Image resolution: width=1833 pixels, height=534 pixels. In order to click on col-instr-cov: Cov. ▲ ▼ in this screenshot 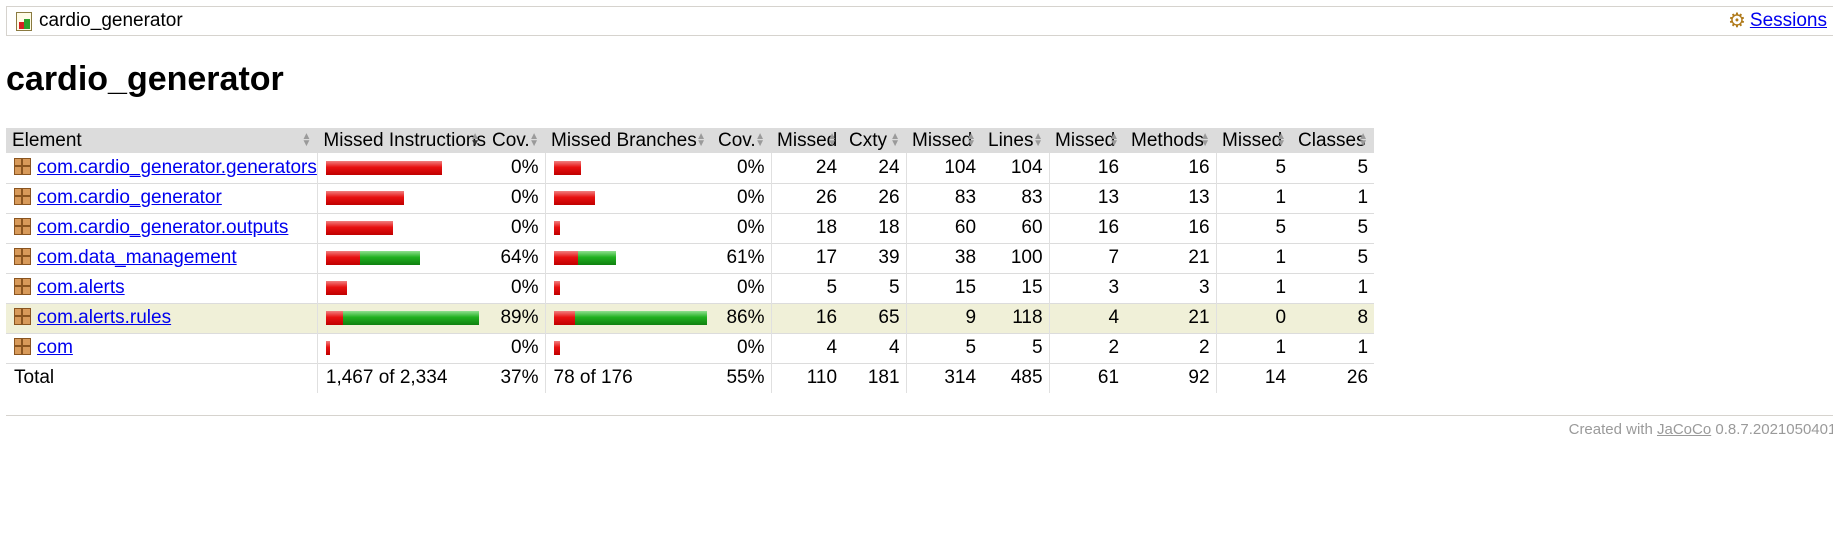, I will do `click(516, 140)`.